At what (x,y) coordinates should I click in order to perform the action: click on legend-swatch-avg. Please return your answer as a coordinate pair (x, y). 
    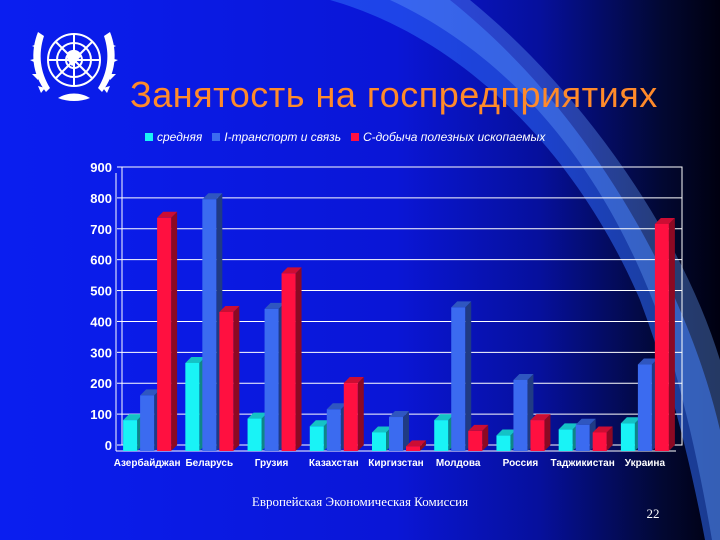
    Looking at the image, I should click on (149, 137).